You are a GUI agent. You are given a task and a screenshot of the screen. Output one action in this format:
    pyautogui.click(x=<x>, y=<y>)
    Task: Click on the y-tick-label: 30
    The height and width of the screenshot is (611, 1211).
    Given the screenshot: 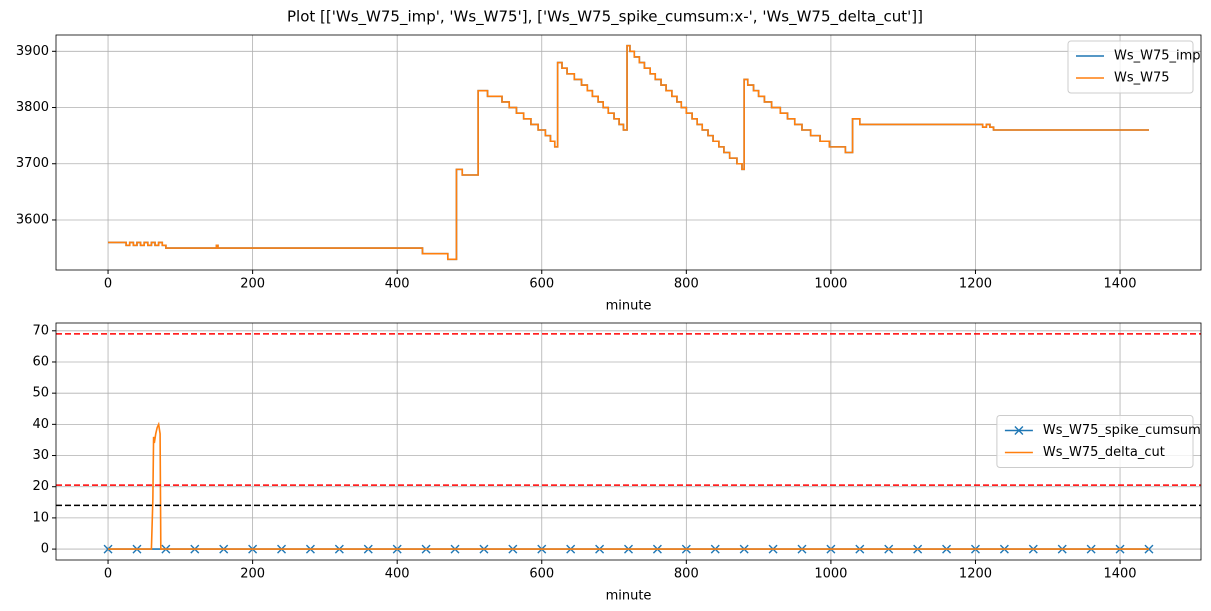 What is the action you would take?
    pyautogui.click(x=40, y=455)
    